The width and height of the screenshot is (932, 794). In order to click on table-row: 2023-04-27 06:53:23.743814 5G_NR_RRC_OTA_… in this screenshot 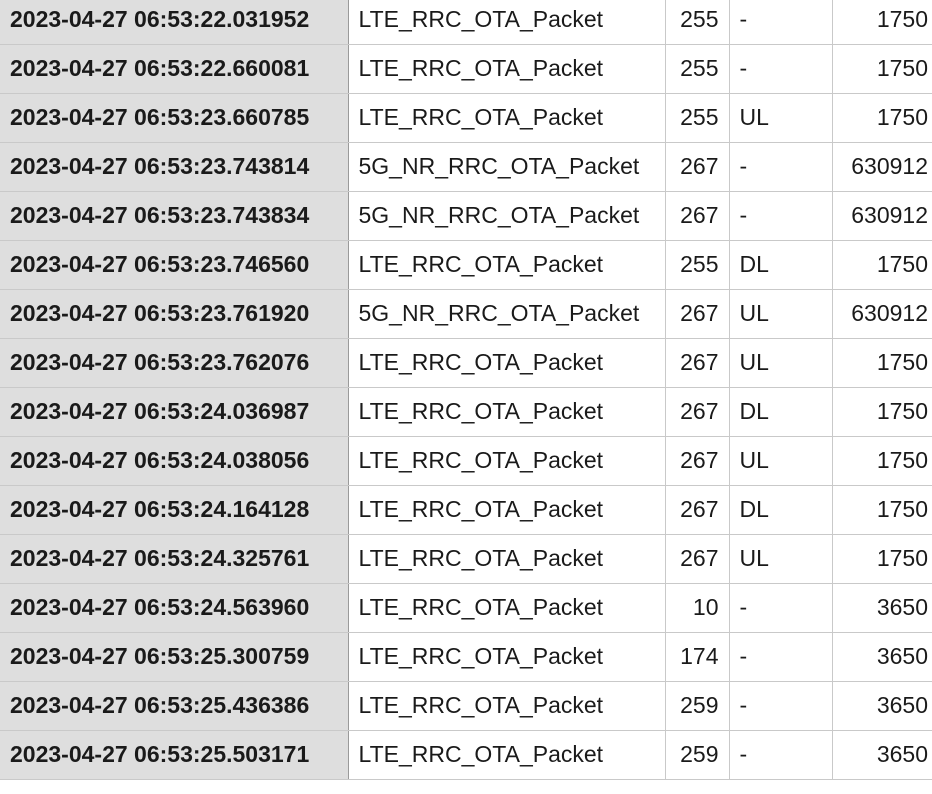, I will do `click(466, 166)`.